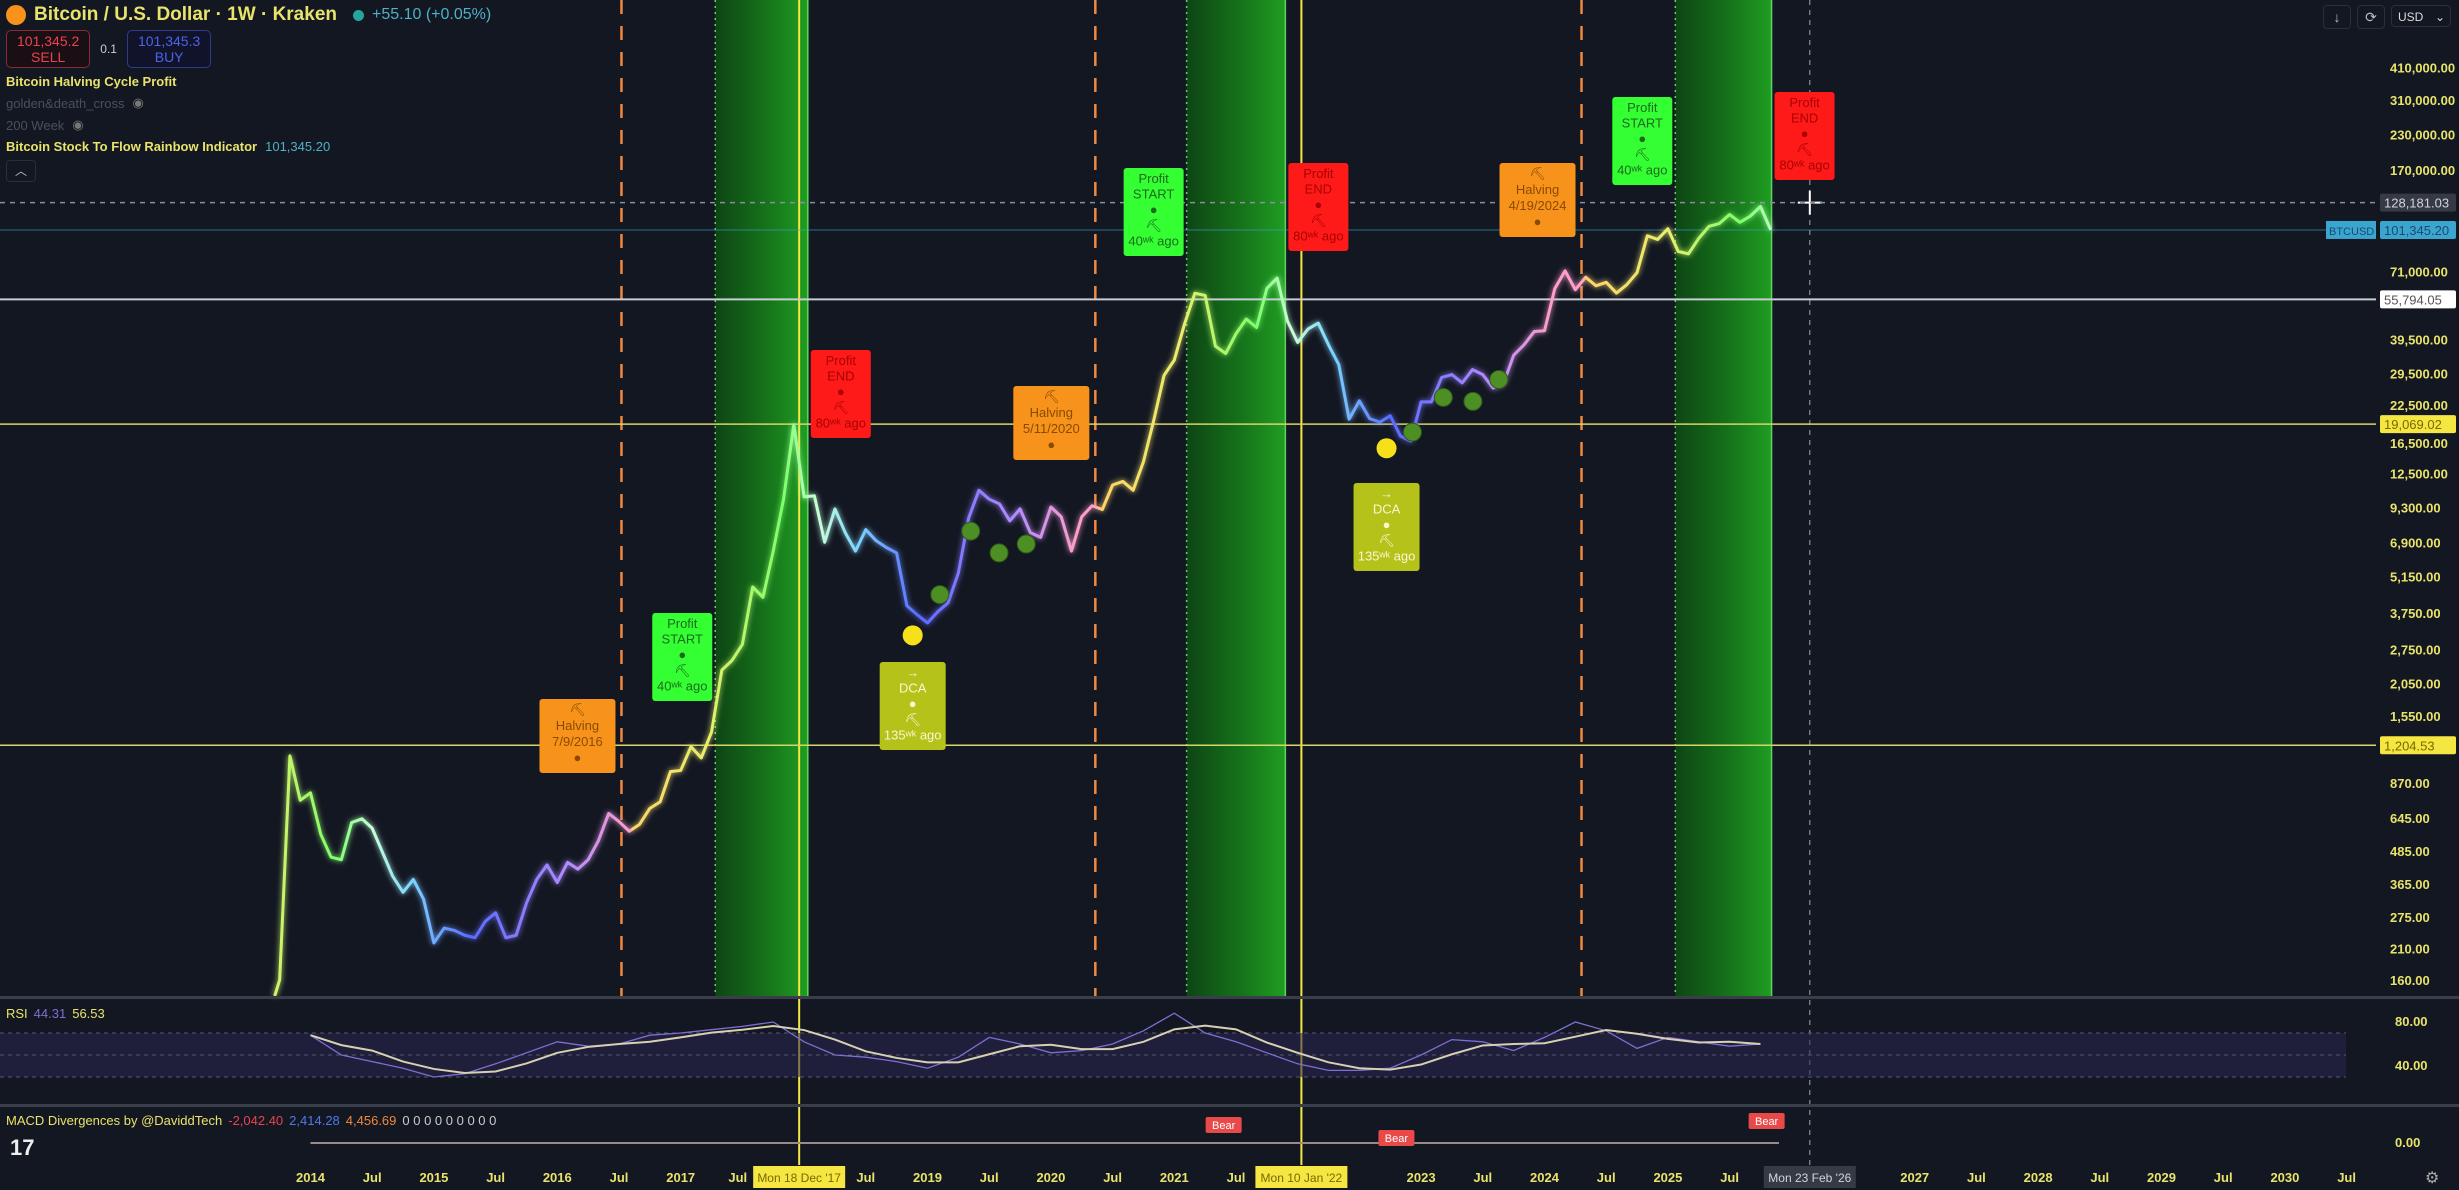 This screenshot has width=2459, height=1190. Describe the element at coordinates (840, 376) in the screenshot. I see `annotation-text: END` at that location.